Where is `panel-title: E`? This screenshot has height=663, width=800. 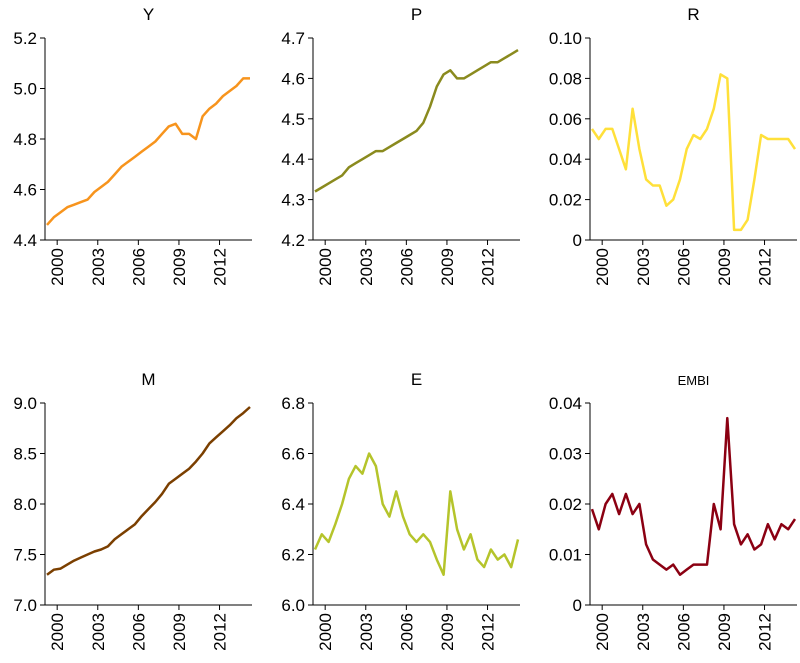
panel-title: E is located at coordinates (416, 379).